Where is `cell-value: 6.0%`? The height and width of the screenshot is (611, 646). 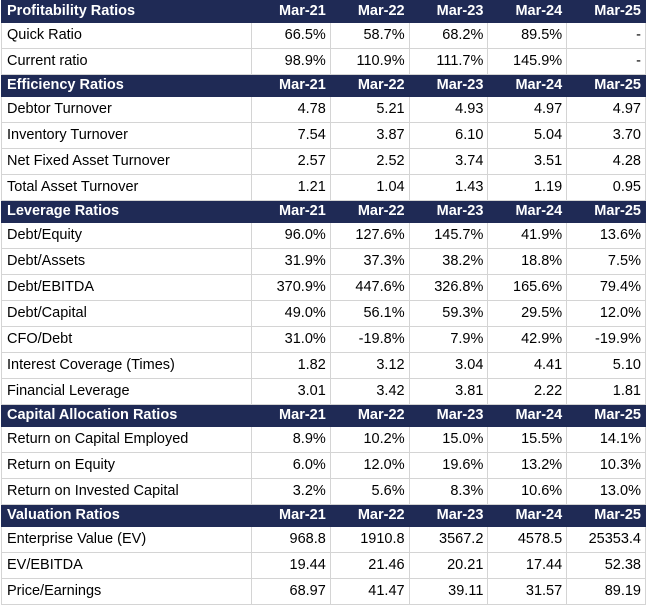 cell-value: 6.0% is located at coordinates (291, 465).